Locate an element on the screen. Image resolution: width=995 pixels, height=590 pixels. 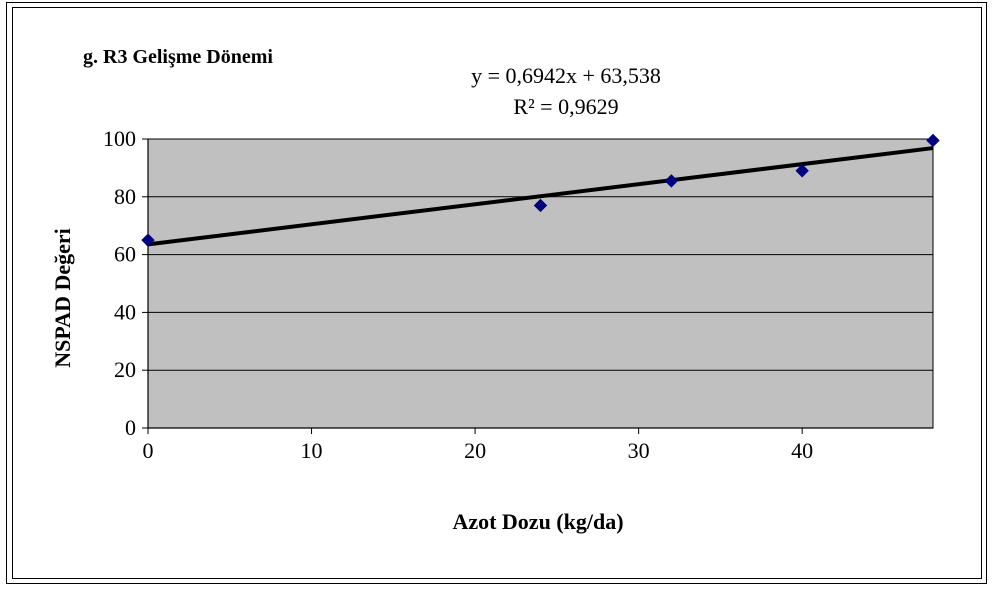
x-tick-label: 40 is located at coordinates (802, 450).